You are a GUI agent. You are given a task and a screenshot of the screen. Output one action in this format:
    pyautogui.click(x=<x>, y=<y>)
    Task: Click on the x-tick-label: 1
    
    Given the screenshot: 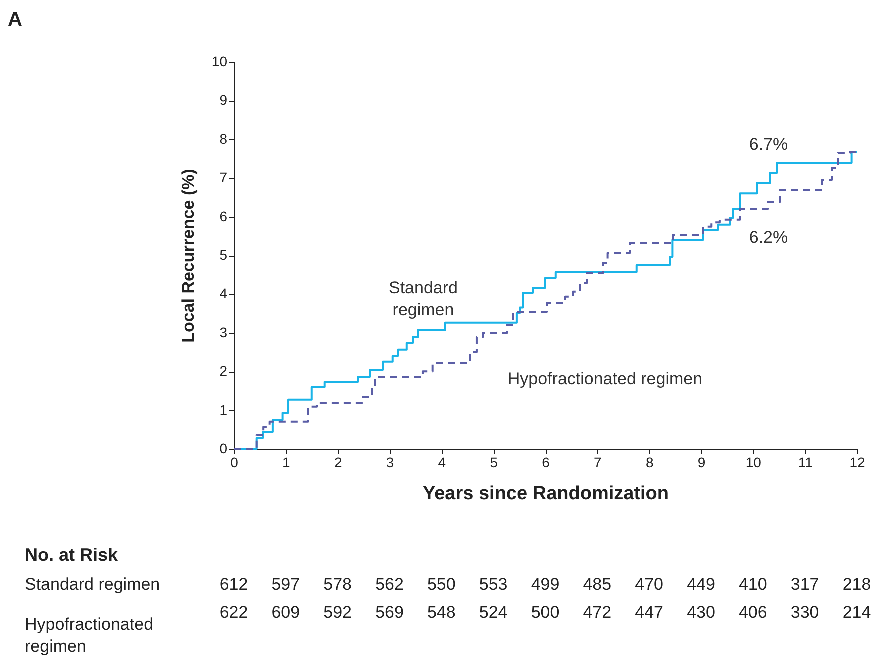 What is the action you would take?
    pyautogui.click(x=286, y=462)
    